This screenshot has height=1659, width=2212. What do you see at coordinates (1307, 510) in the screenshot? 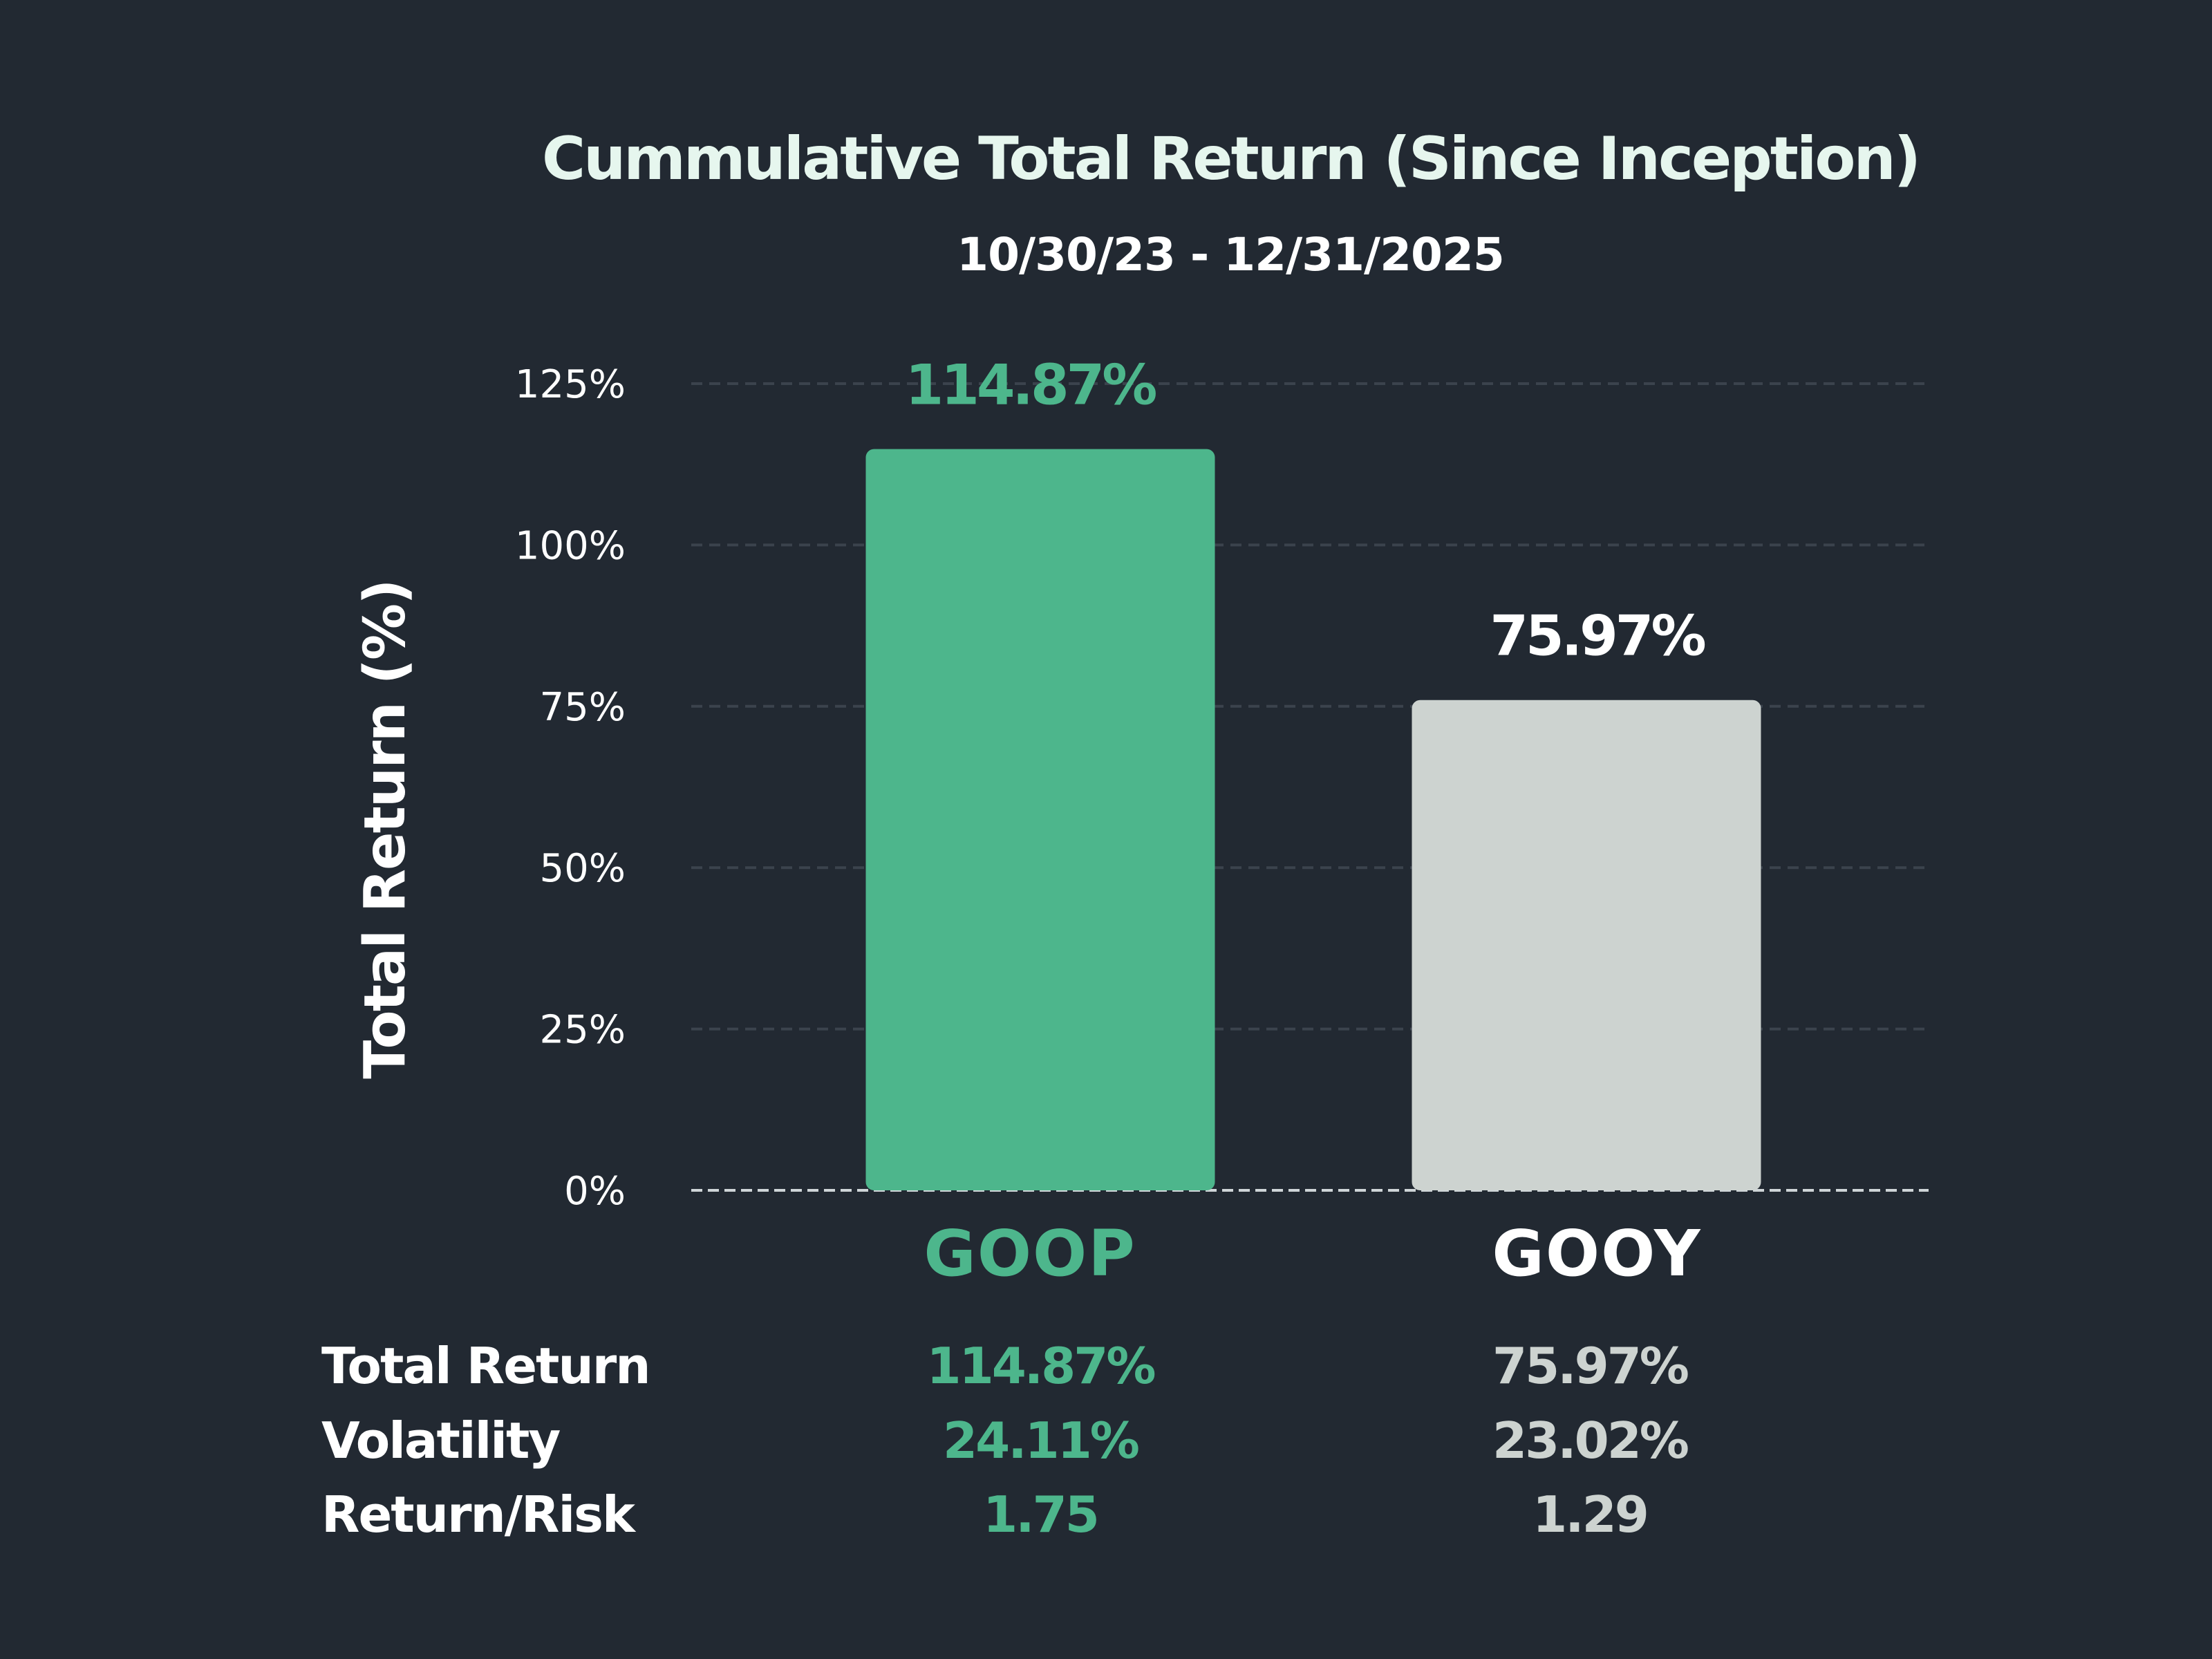
I see `bar-value-labels: 114.87% 75.97%` at bounding box center [1307, 510].